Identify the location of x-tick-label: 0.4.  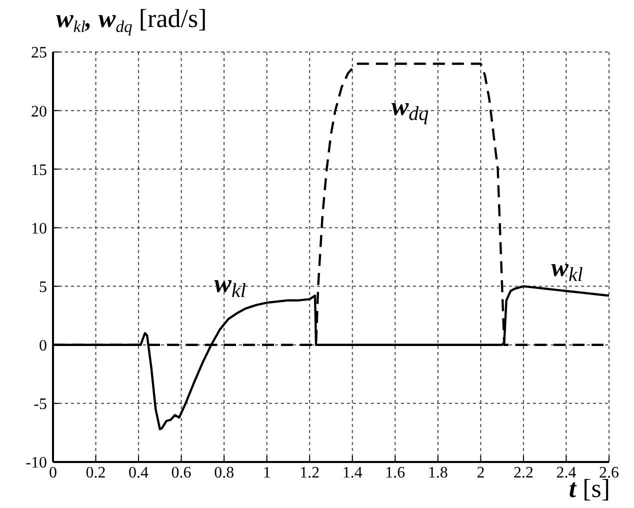
(138, 473).